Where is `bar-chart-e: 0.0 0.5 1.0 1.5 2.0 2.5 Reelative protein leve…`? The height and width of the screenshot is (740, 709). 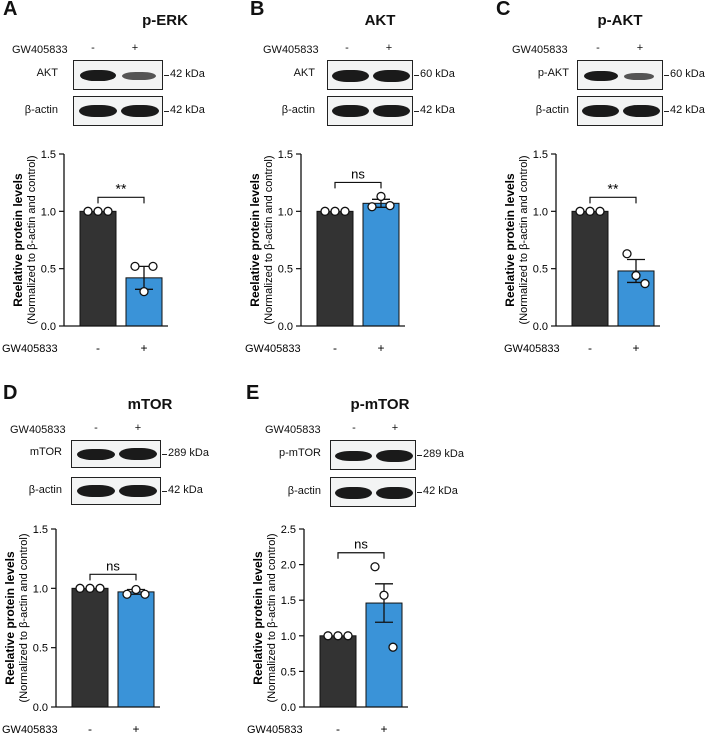 bar-chart-e: 0.0 0.5 1.0 1.5 2.0 2.5 Reelative protein leve… is located at coordinates (327, 630).